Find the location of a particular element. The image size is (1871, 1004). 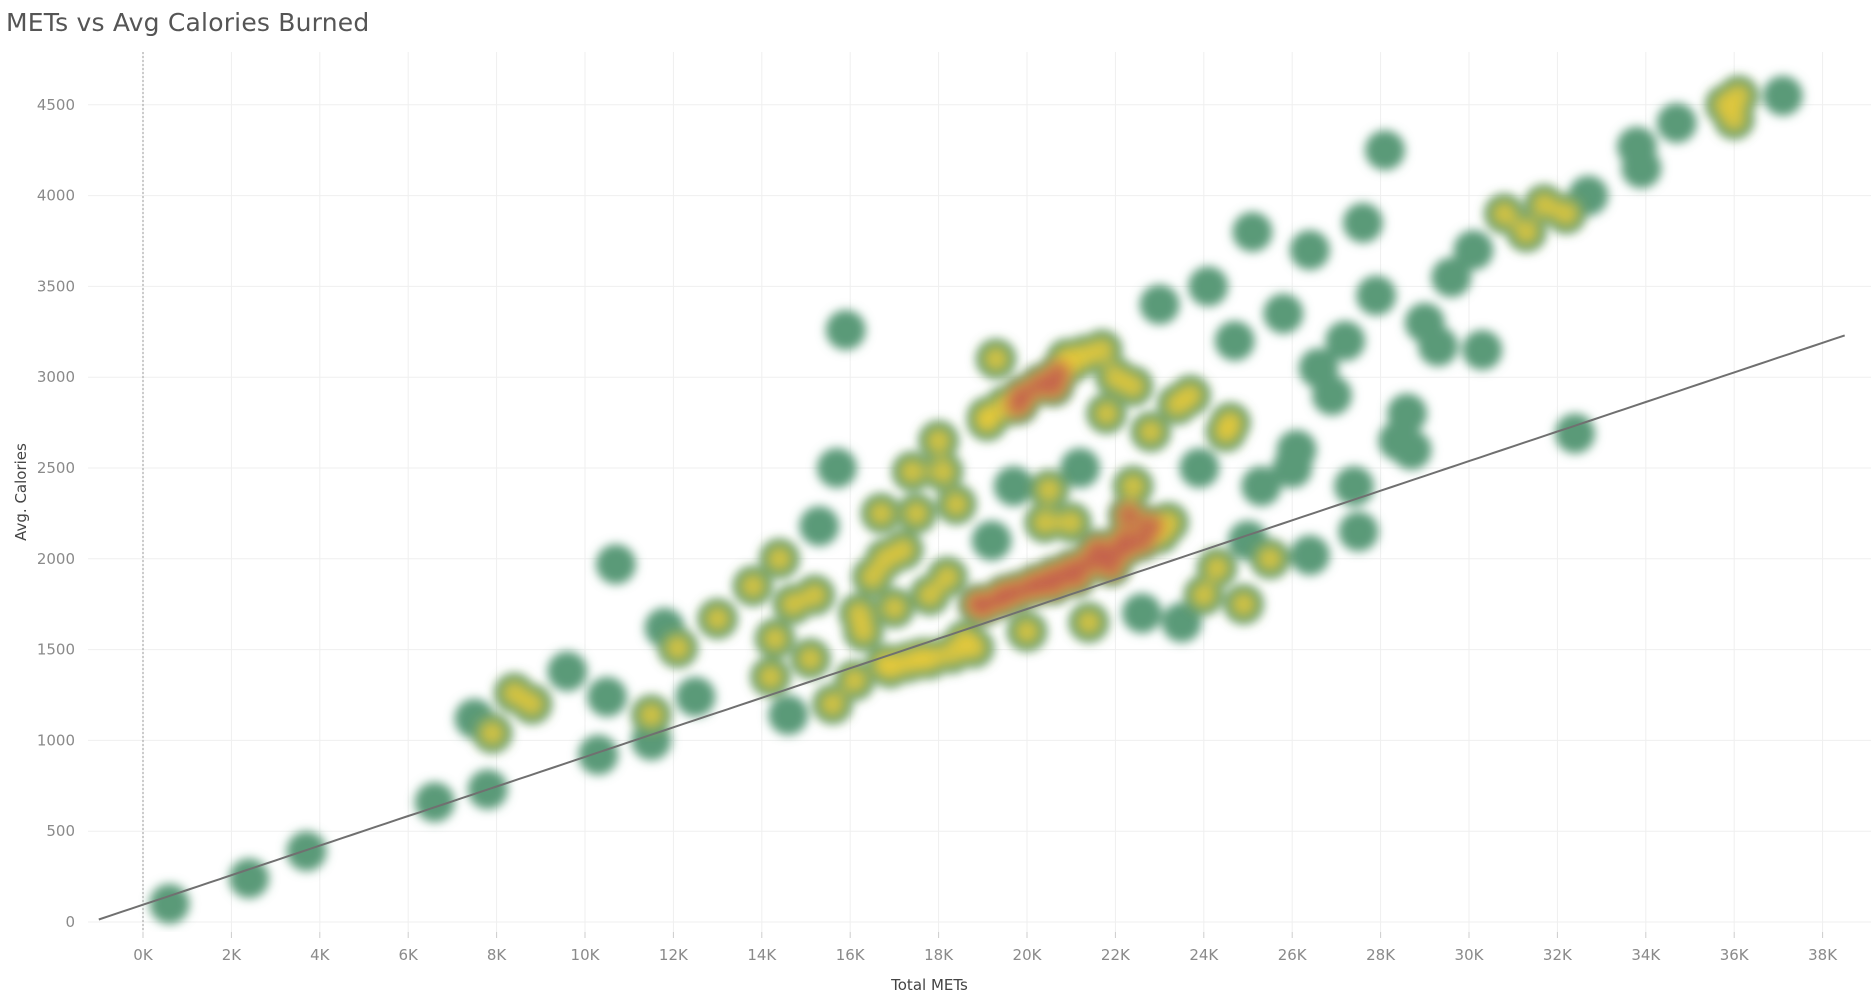

y-tick-label: 2000 is located at coordinates (56, 559).